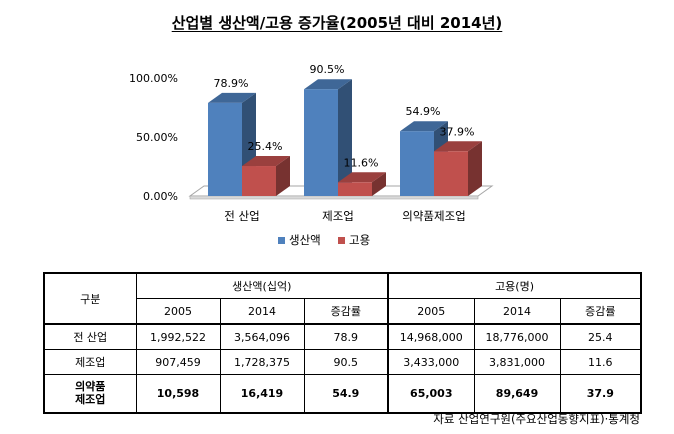  What do you see at coordinates (433, 216) in the screenshot?
I see `category-label: 의약품제조업` at bounding box center [433, 216].